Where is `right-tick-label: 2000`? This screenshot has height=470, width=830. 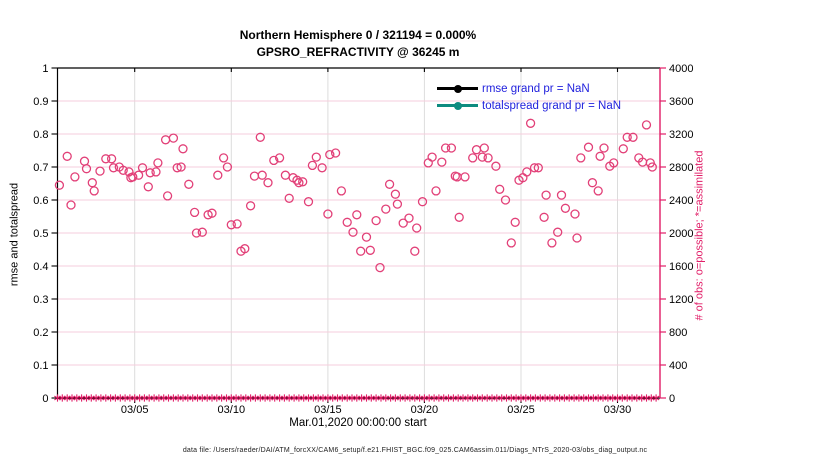
right-tick-label: 2000 is located at coordinates (681, 234).